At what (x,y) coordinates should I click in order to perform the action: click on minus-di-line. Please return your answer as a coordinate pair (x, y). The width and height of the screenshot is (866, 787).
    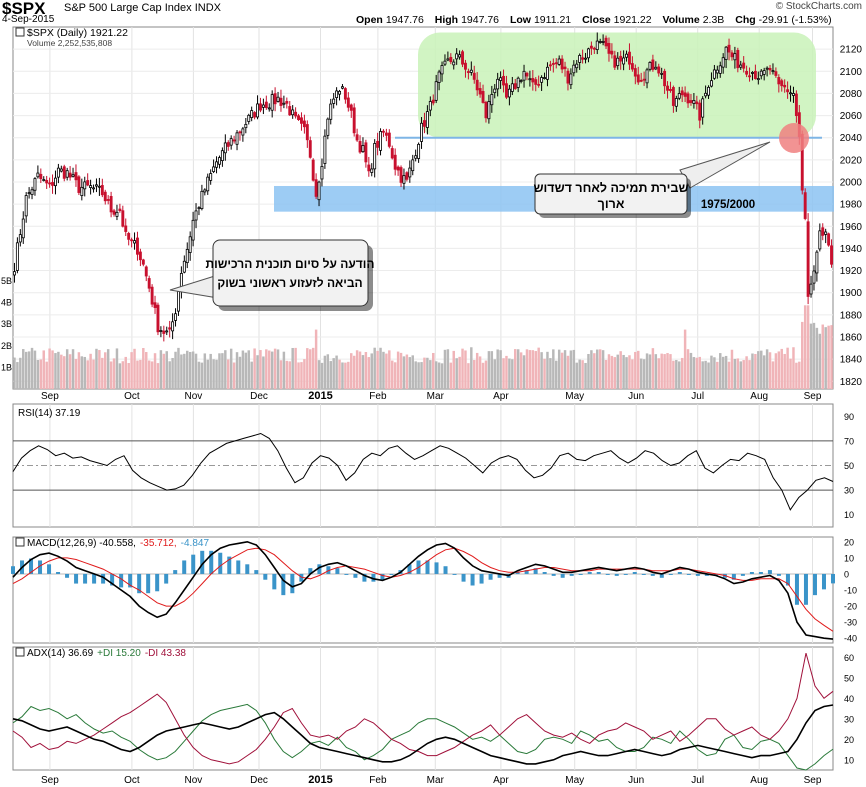
    Looking at the image, I should click on (423, 708).